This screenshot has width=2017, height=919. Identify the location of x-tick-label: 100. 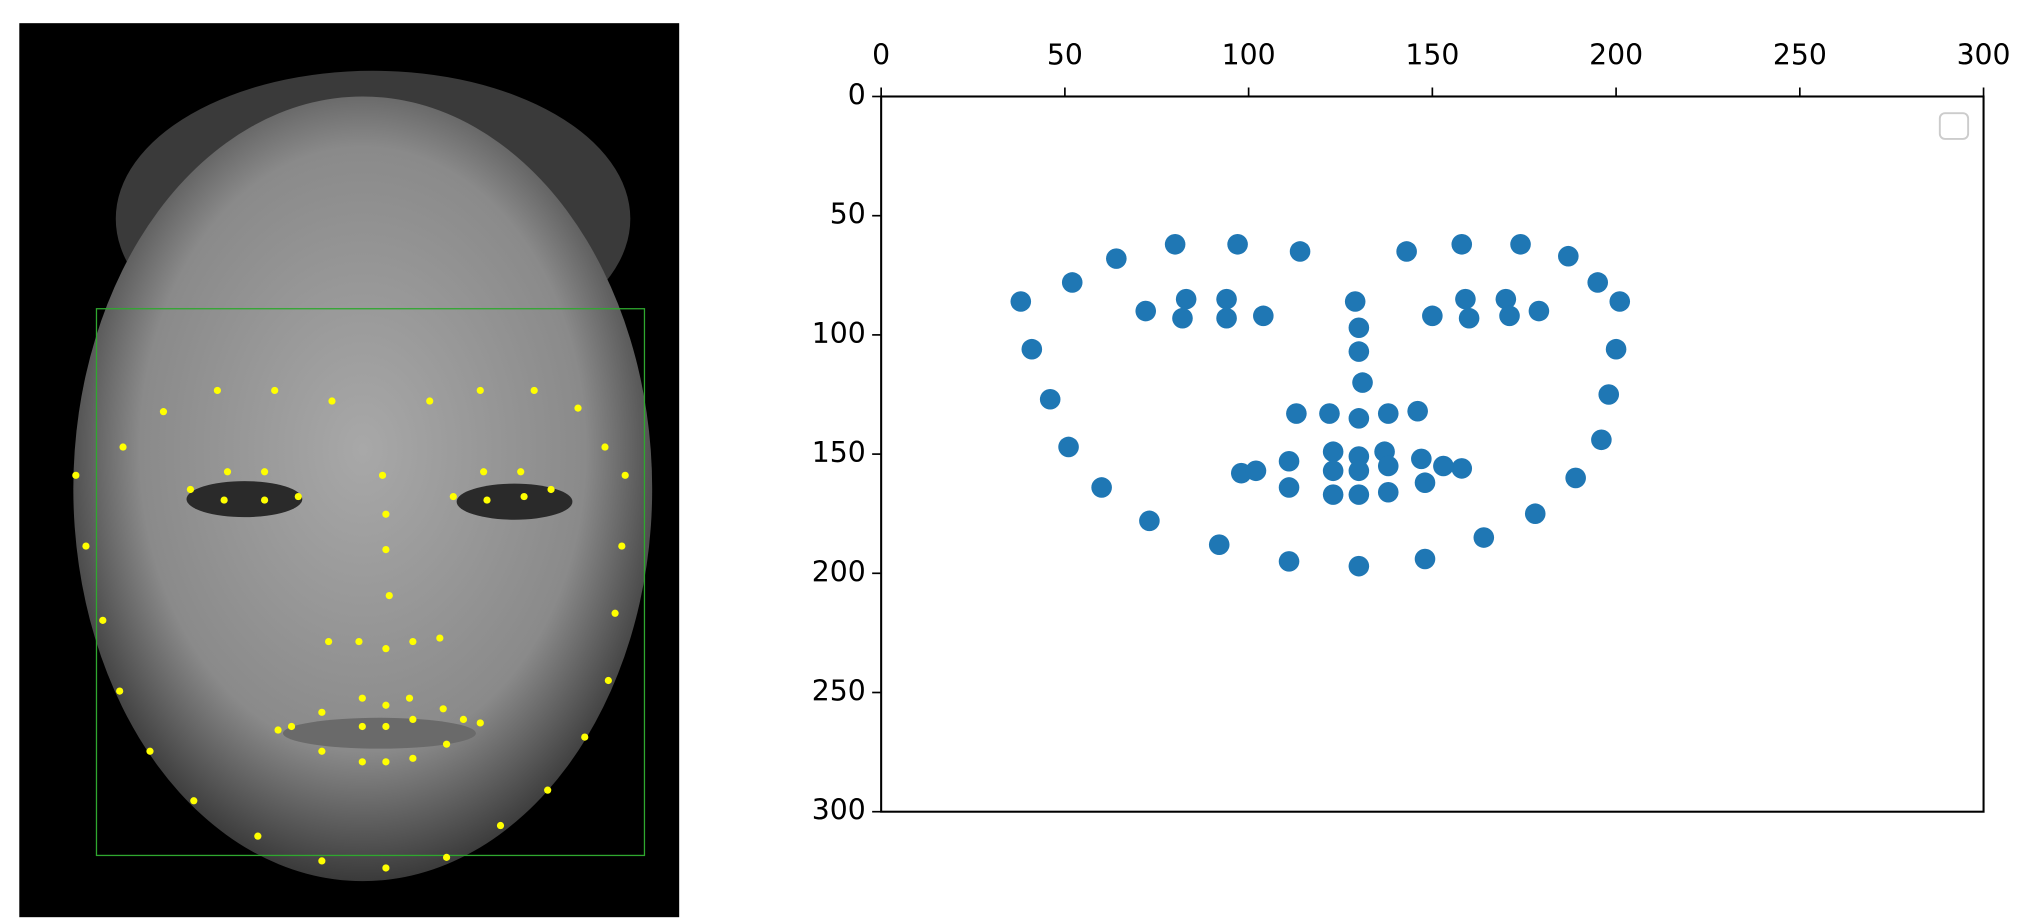
(1249, 55).